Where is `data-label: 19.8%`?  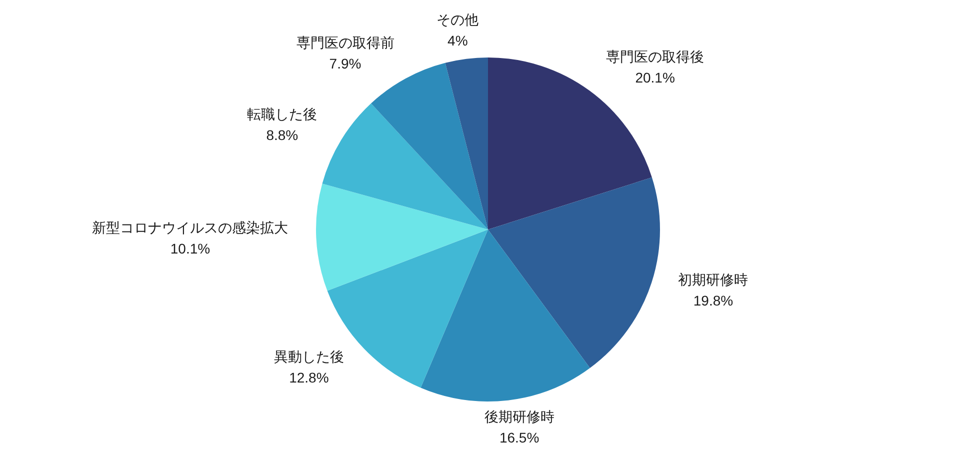
data-label: 19.8% is located at coordinates (713, 300).